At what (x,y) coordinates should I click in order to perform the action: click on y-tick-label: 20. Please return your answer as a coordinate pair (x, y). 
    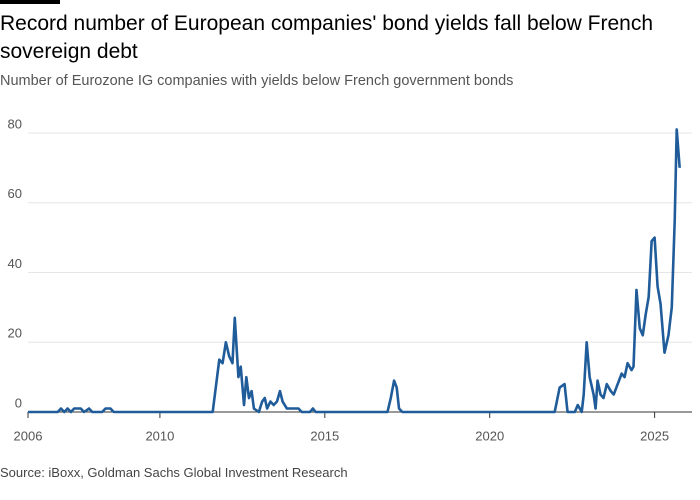
    Looking at the image, I should click on (15, 333).